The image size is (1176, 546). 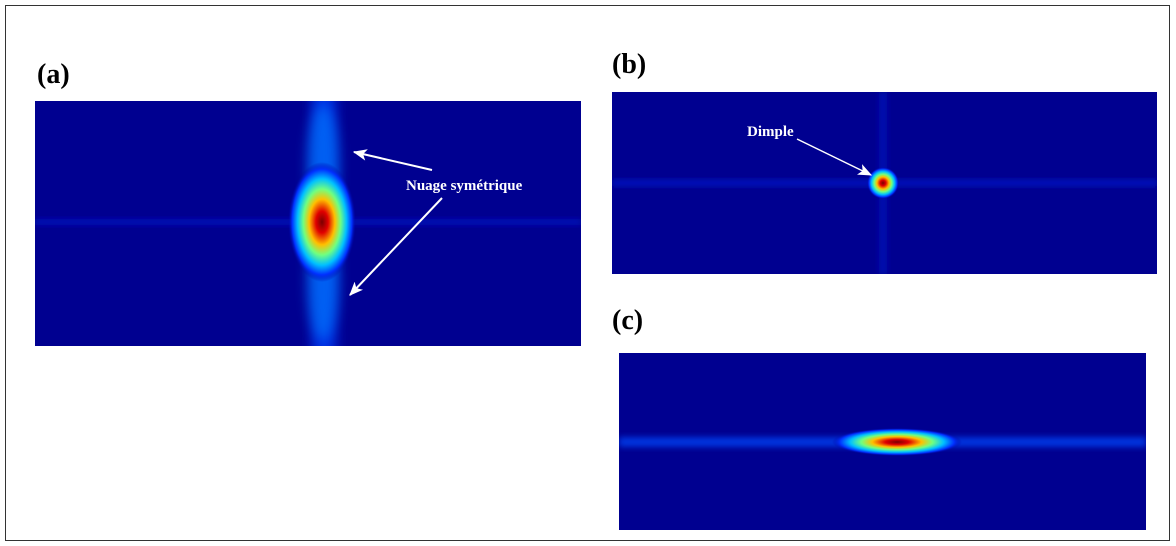 What do you see at coordinates (53, 74) in the screenshot?
I see `panel-label: (a)` at bounding box center [53, 74].